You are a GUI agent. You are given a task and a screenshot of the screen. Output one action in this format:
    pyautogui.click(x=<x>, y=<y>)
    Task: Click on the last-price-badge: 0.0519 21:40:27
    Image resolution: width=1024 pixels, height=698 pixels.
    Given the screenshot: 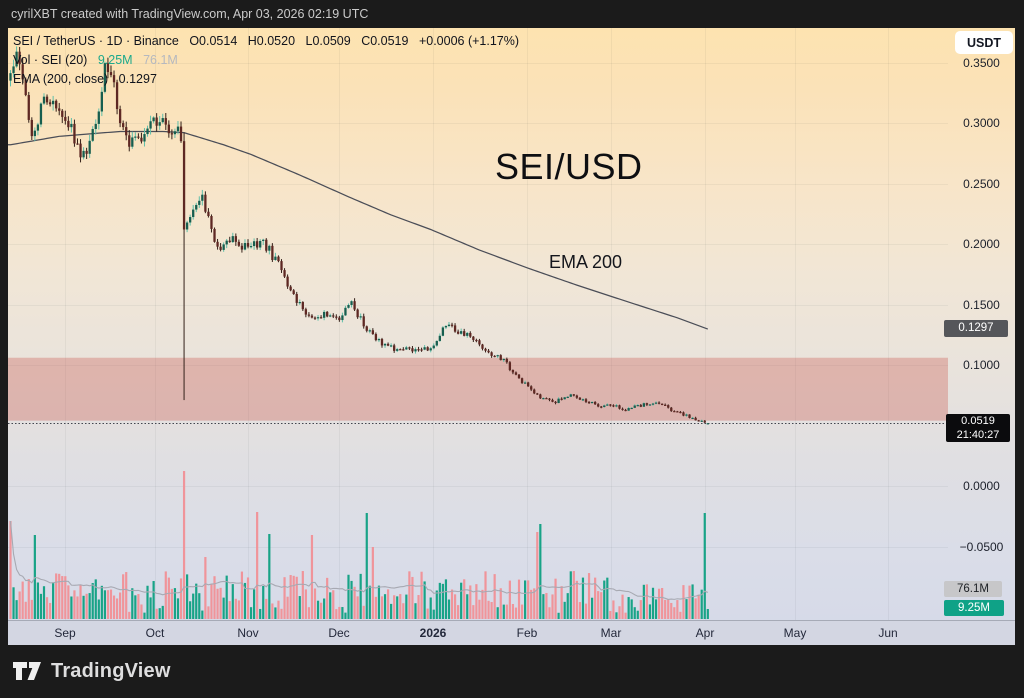 What is the action you would take?
    pyautogui.click(x=978, y=428)
    